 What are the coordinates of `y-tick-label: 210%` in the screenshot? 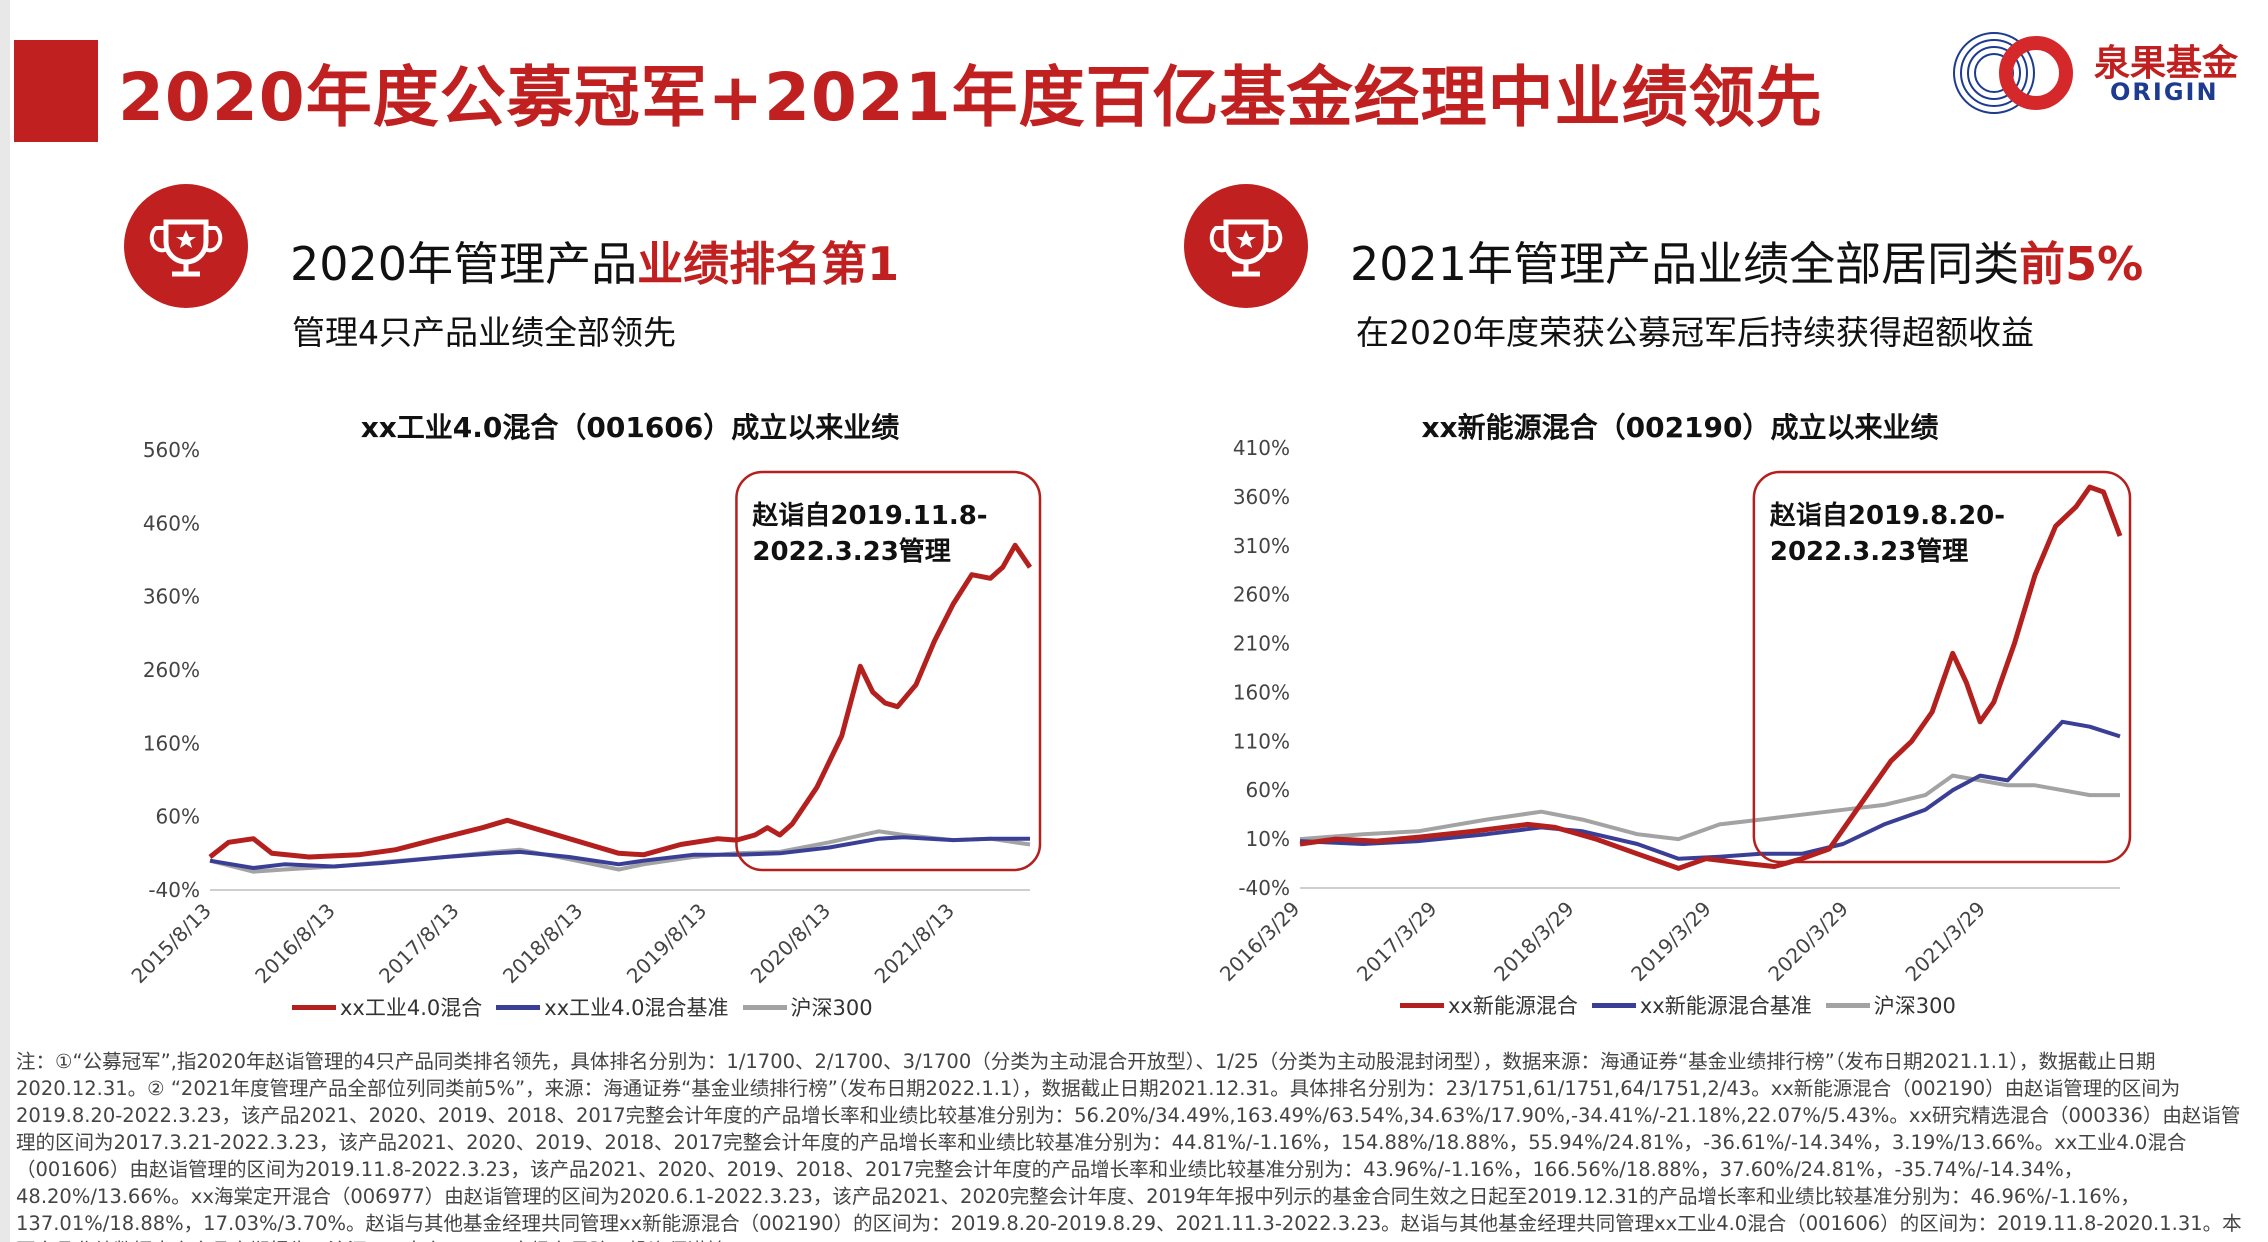 It's located at (1261, 644).